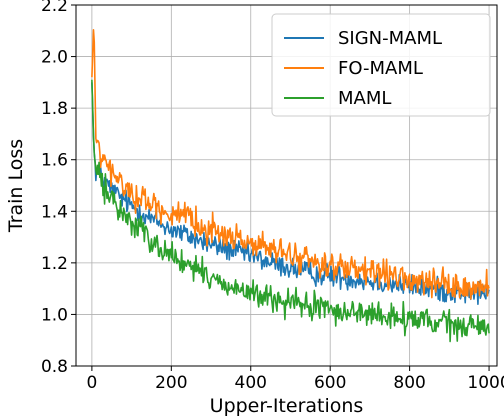 This screenshot has height=418, width=504. I want to click on y-tick-label: 2.2, so click(54, 8).